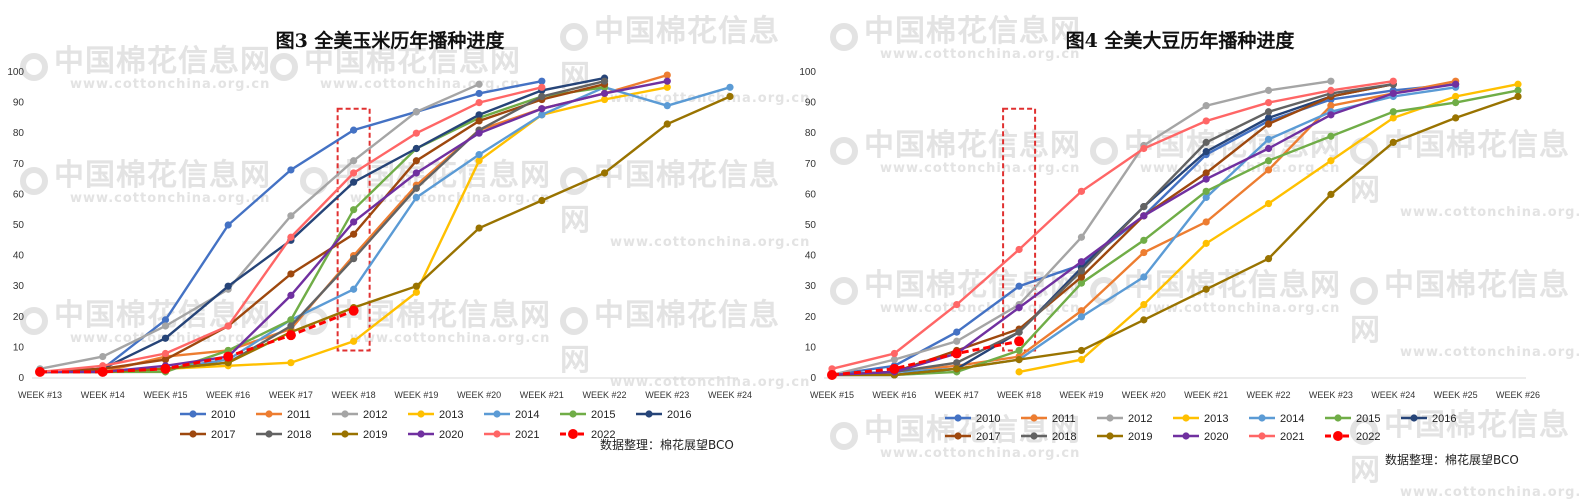 The height and width of the screenshot is (500, 1581). I want to click on legend-label: 2020, so click(1216, 437).